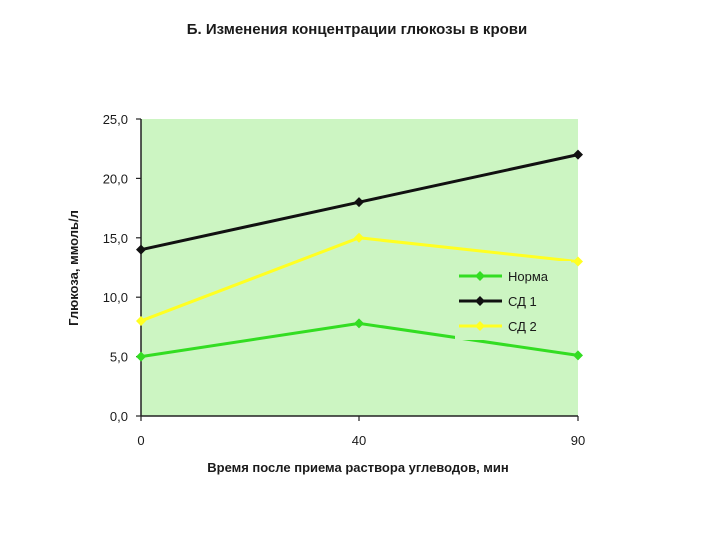 The height and width of the screenshot is (540, 720). I want to click on y-tick-label: 0,0, so click(119, 416).